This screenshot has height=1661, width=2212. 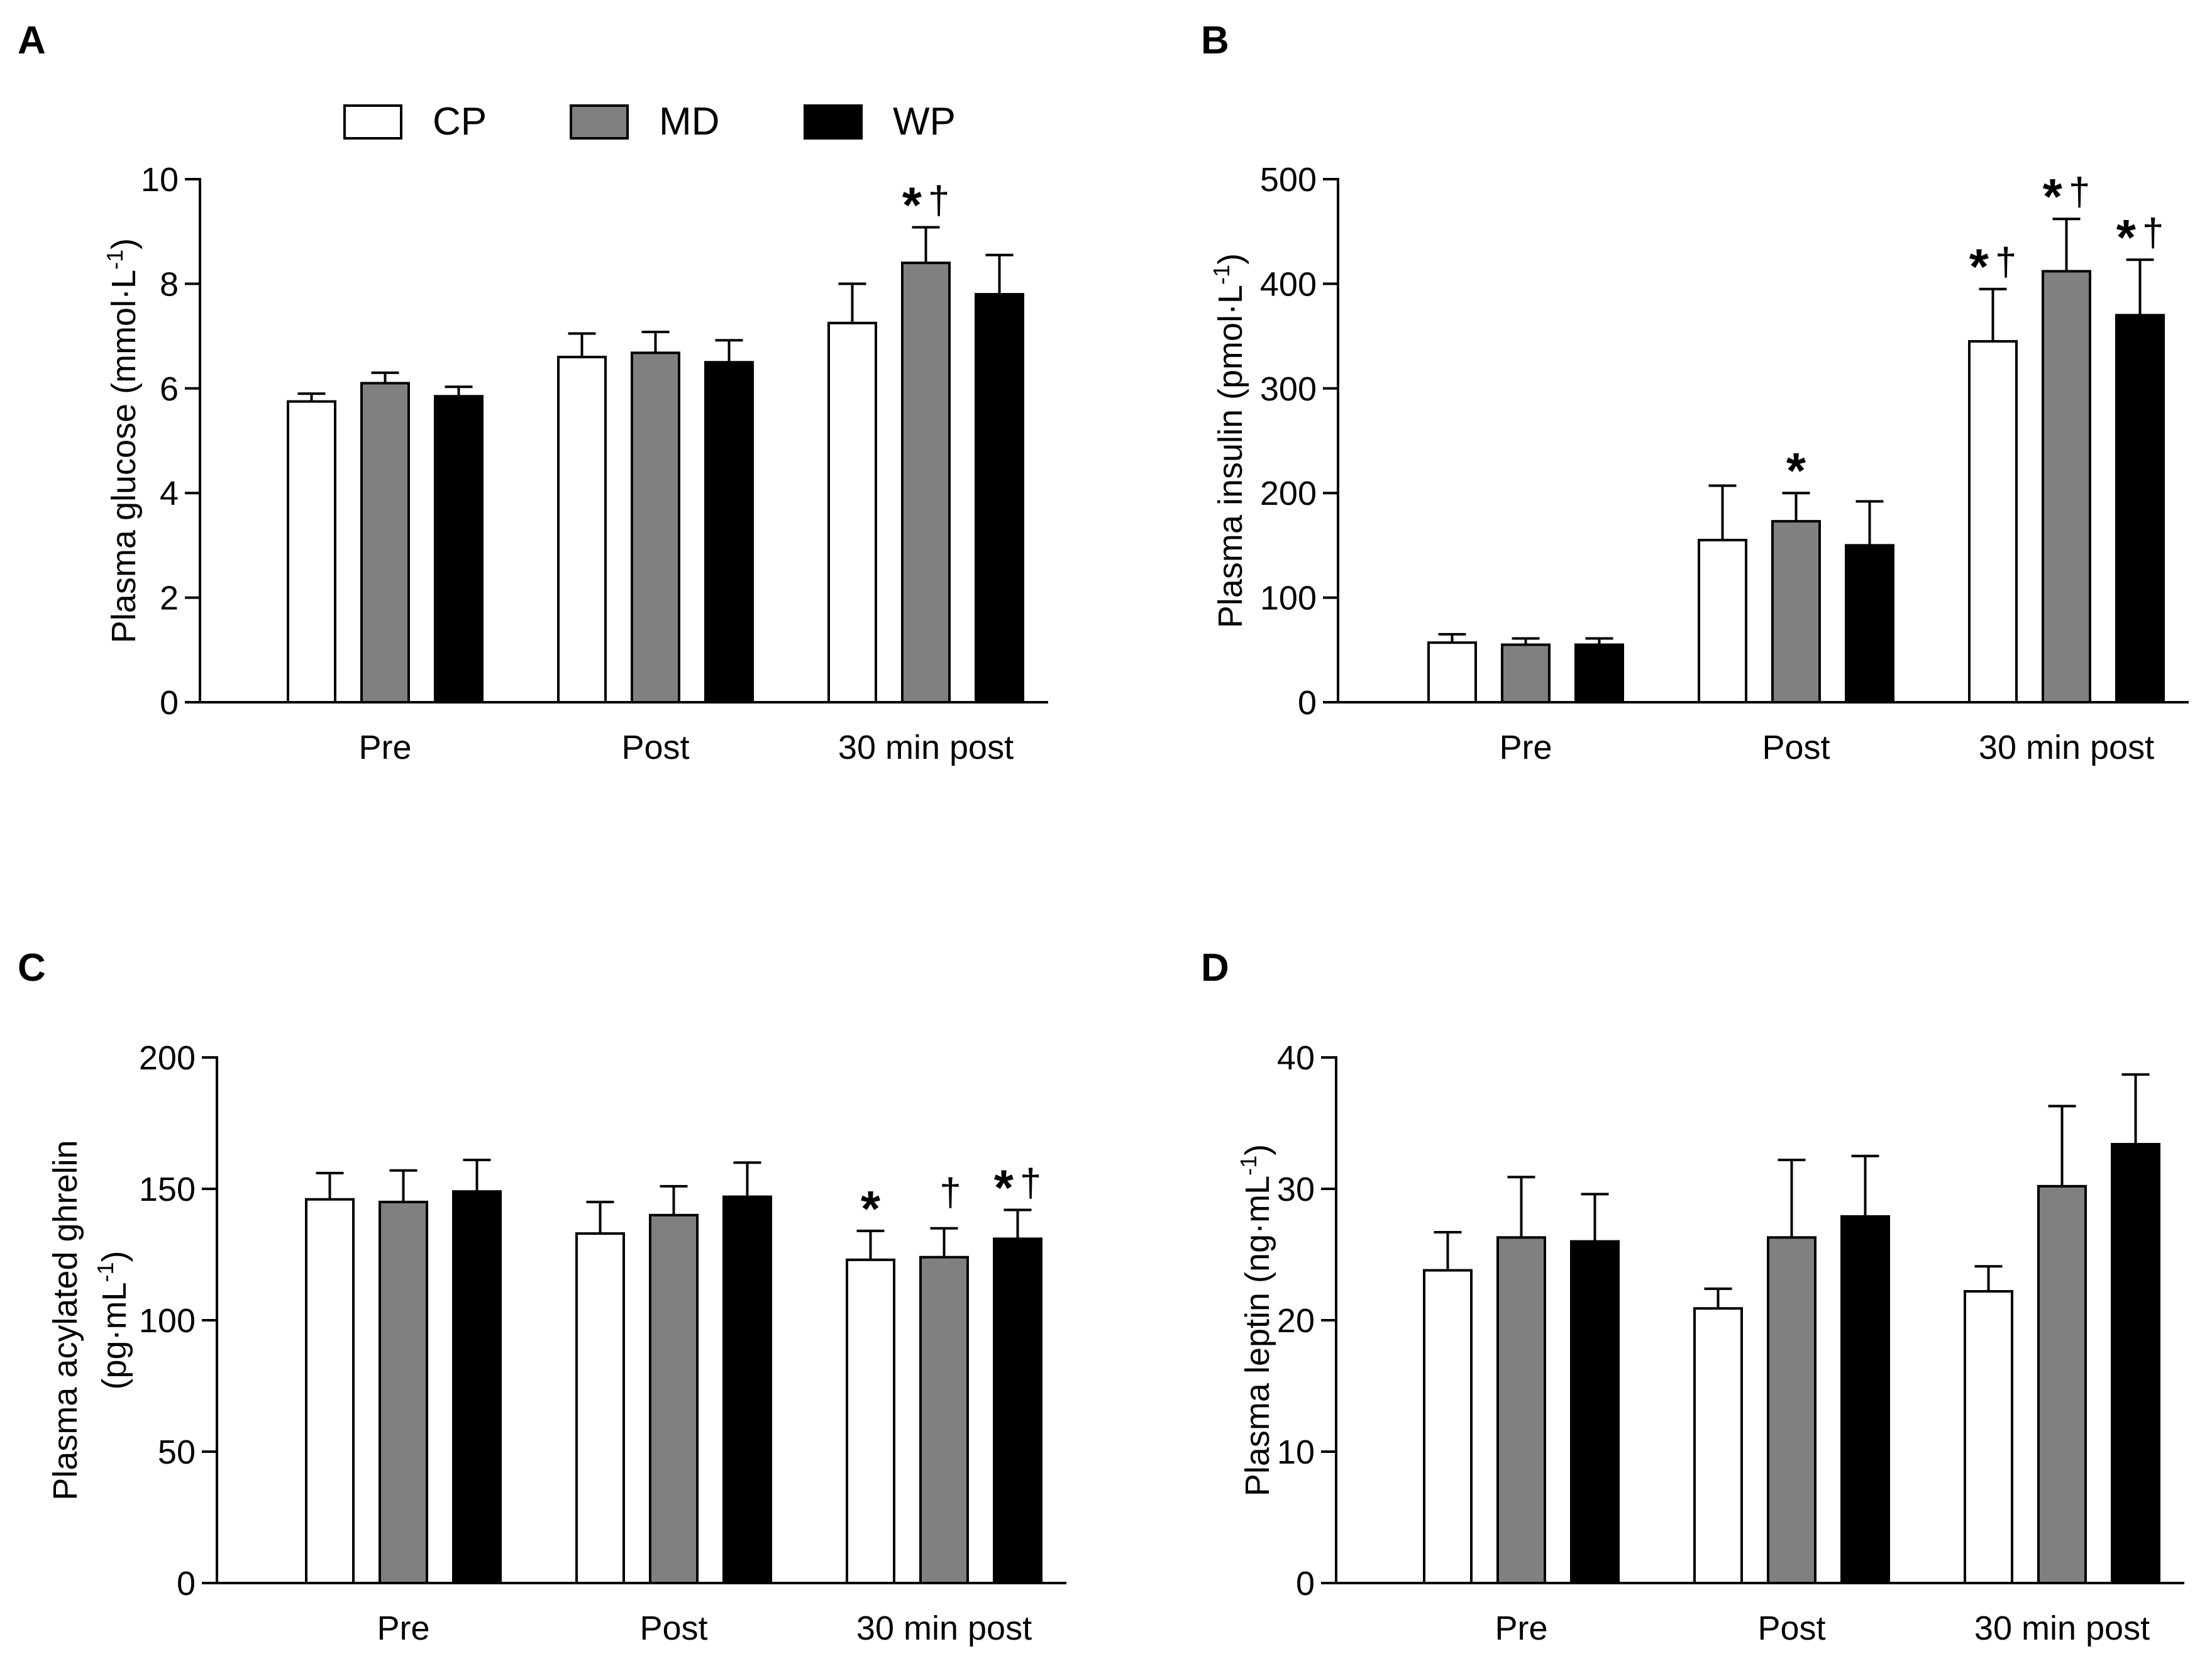 What do you see at coordinates (2140, 237) in the screenshot?
I see `panel-b-significance-mark-wp: * †` at bounding box center [2140, 237].